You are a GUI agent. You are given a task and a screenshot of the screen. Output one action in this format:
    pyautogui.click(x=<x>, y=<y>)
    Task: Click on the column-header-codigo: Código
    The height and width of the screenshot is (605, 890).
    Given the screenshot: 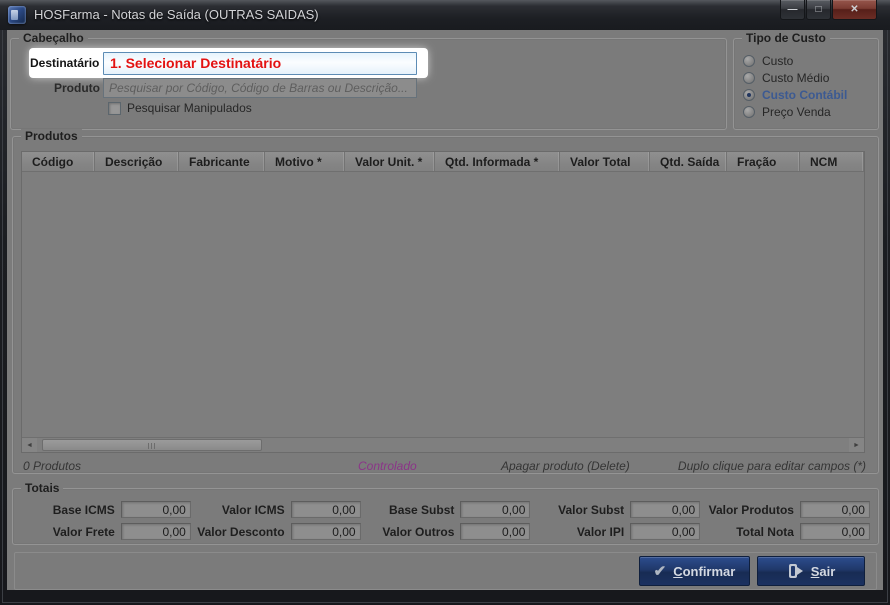 What is the action you would take?
    pyautogui.click(x=58, y=161)
    